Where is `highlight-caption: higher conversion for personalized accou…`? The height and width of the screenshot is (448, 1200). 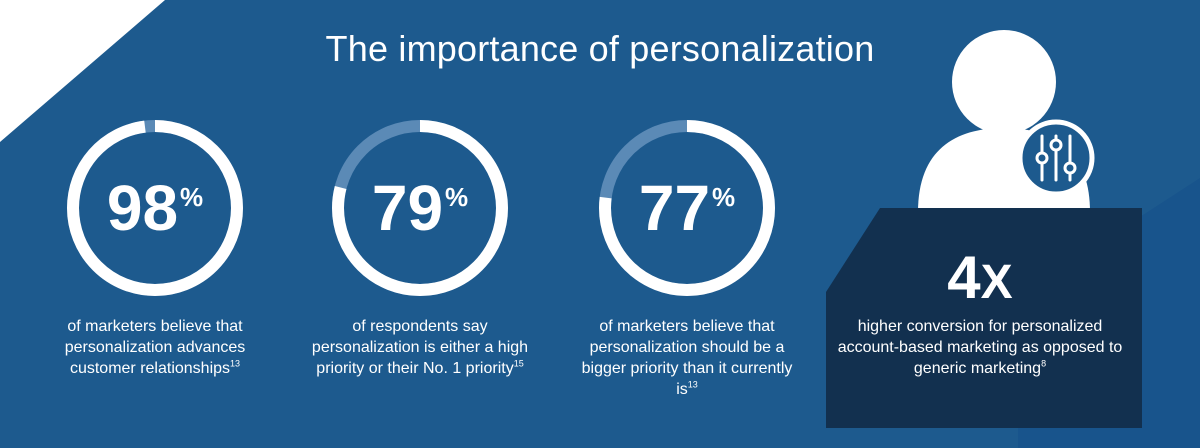
highlight-caption: higher conversion for personalized accou… is located at coordinates (980, 347).